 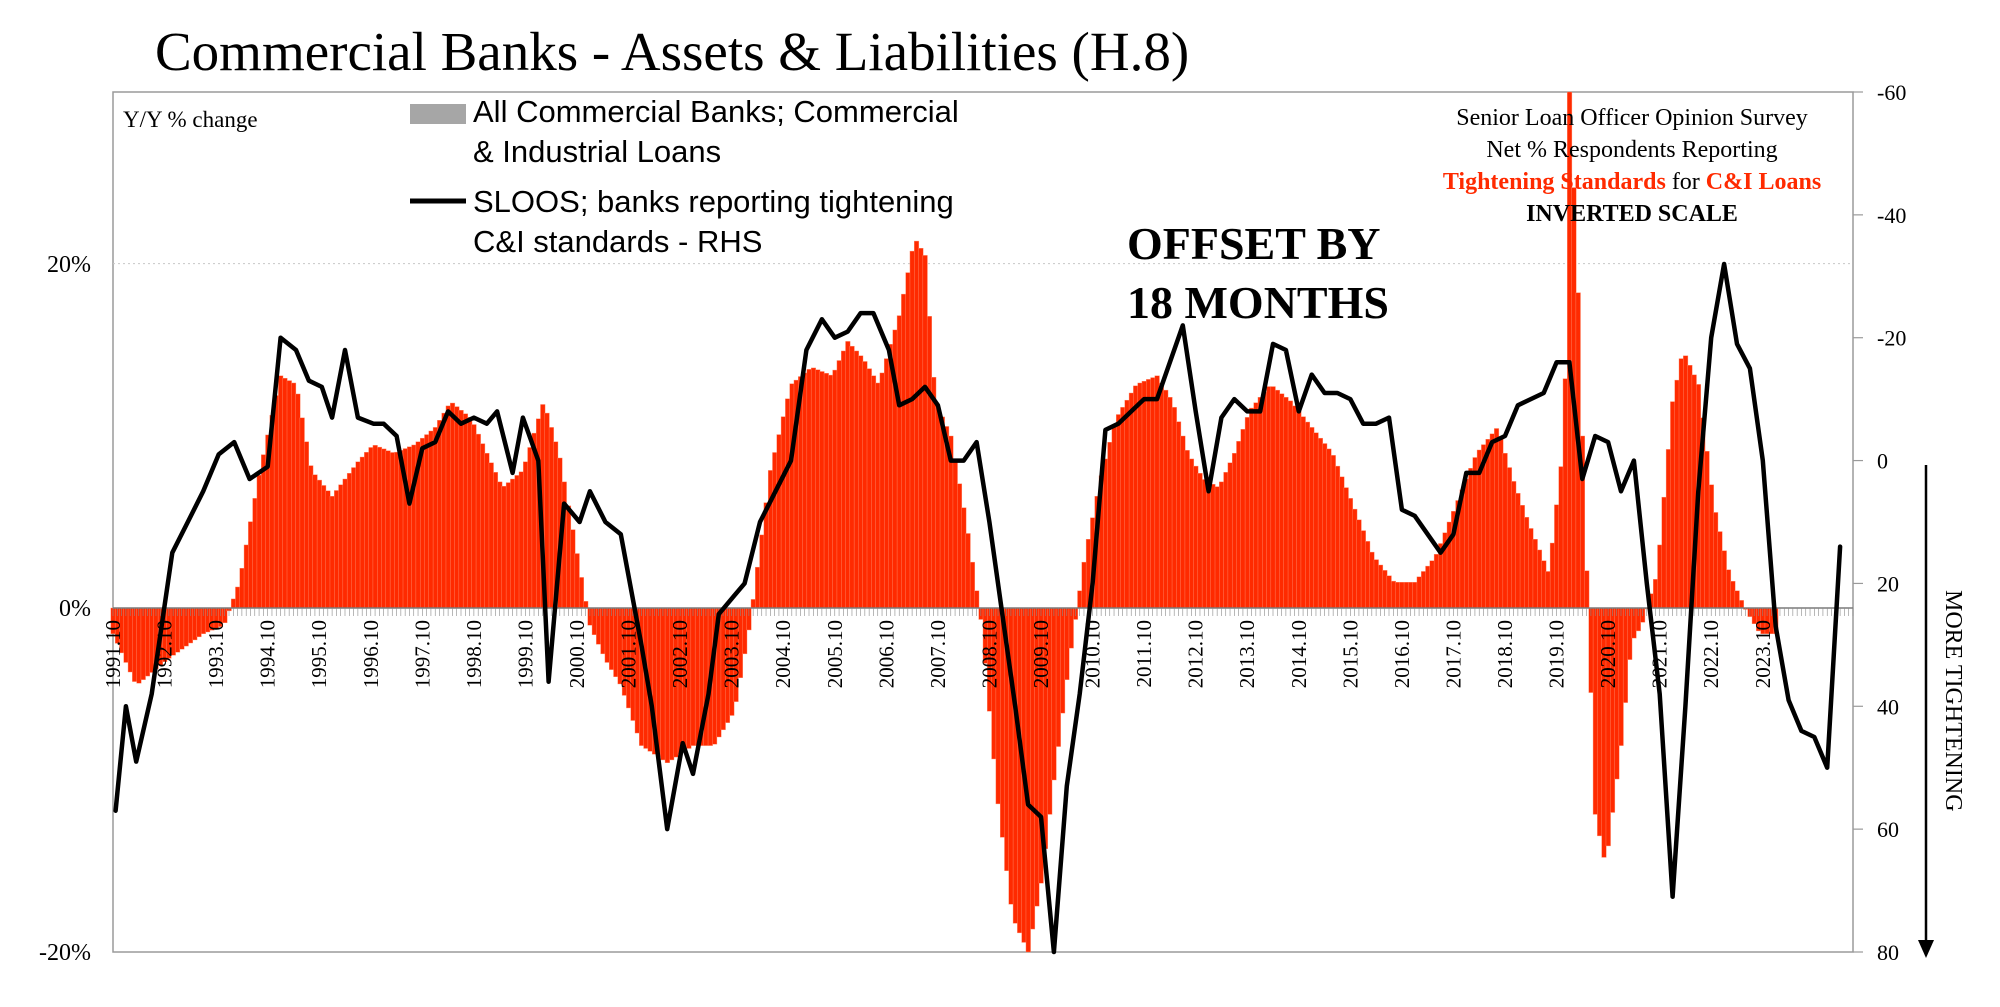 What do you see at coordinates (617, 241) in the screenshot?
I see `legend-label-sloos-line2: C&I standards - RHS` at bounding box center [617, 241].